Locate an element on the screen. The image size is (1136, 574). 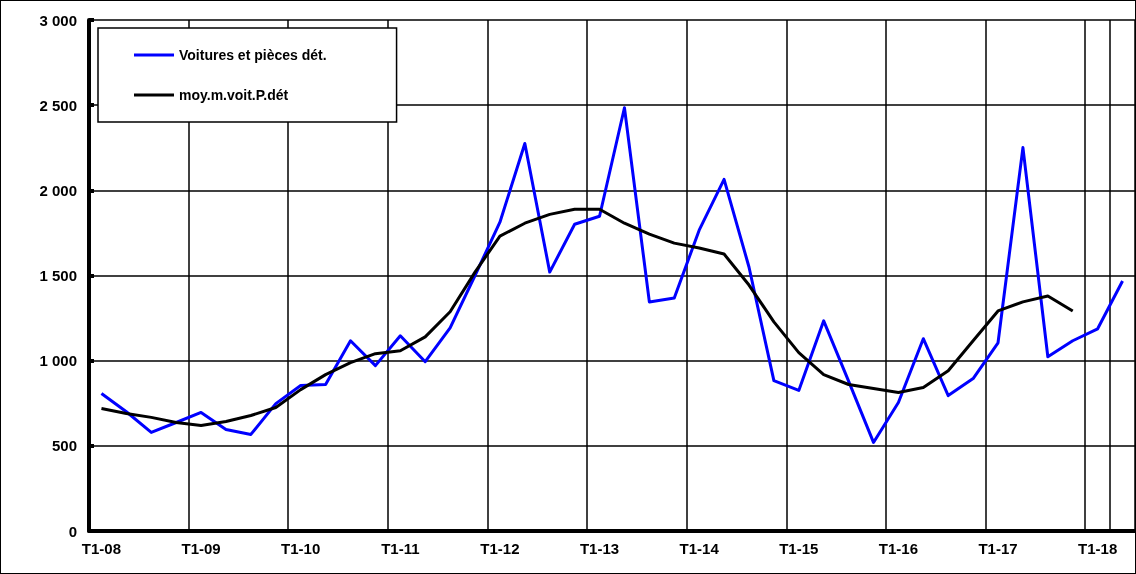
y-tick-label: 500 is located at coordinates (64, 446).